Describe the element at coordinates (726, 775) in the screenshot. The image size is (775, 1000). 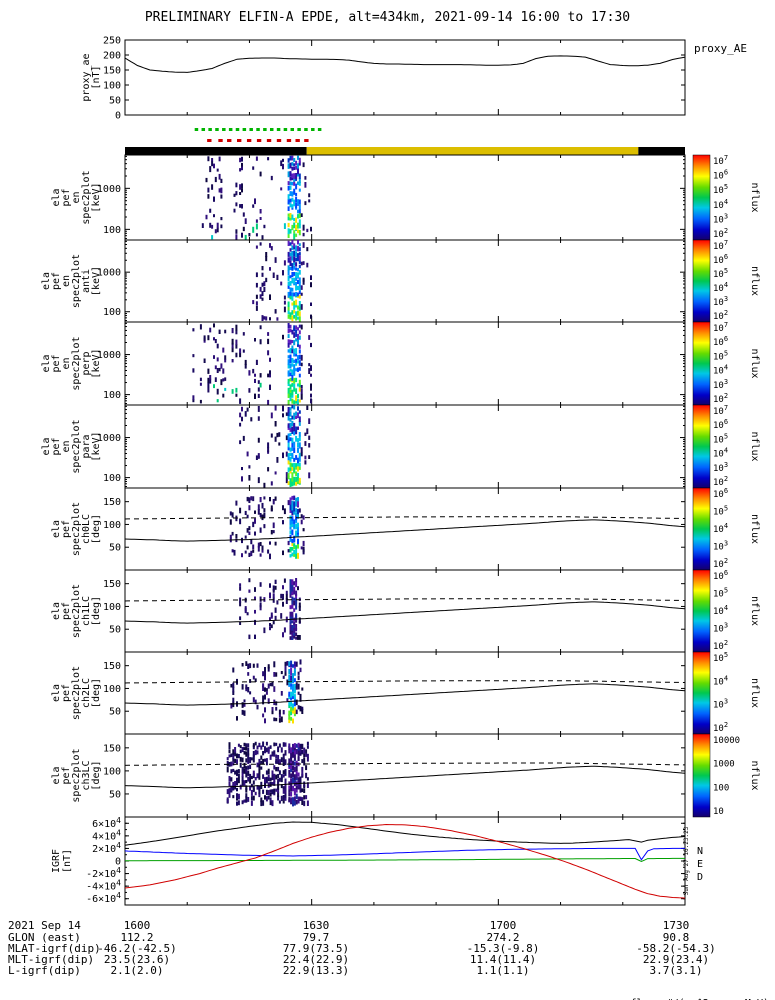
I see `colorbar: 10000 1000 100 10 nflux` at that location.